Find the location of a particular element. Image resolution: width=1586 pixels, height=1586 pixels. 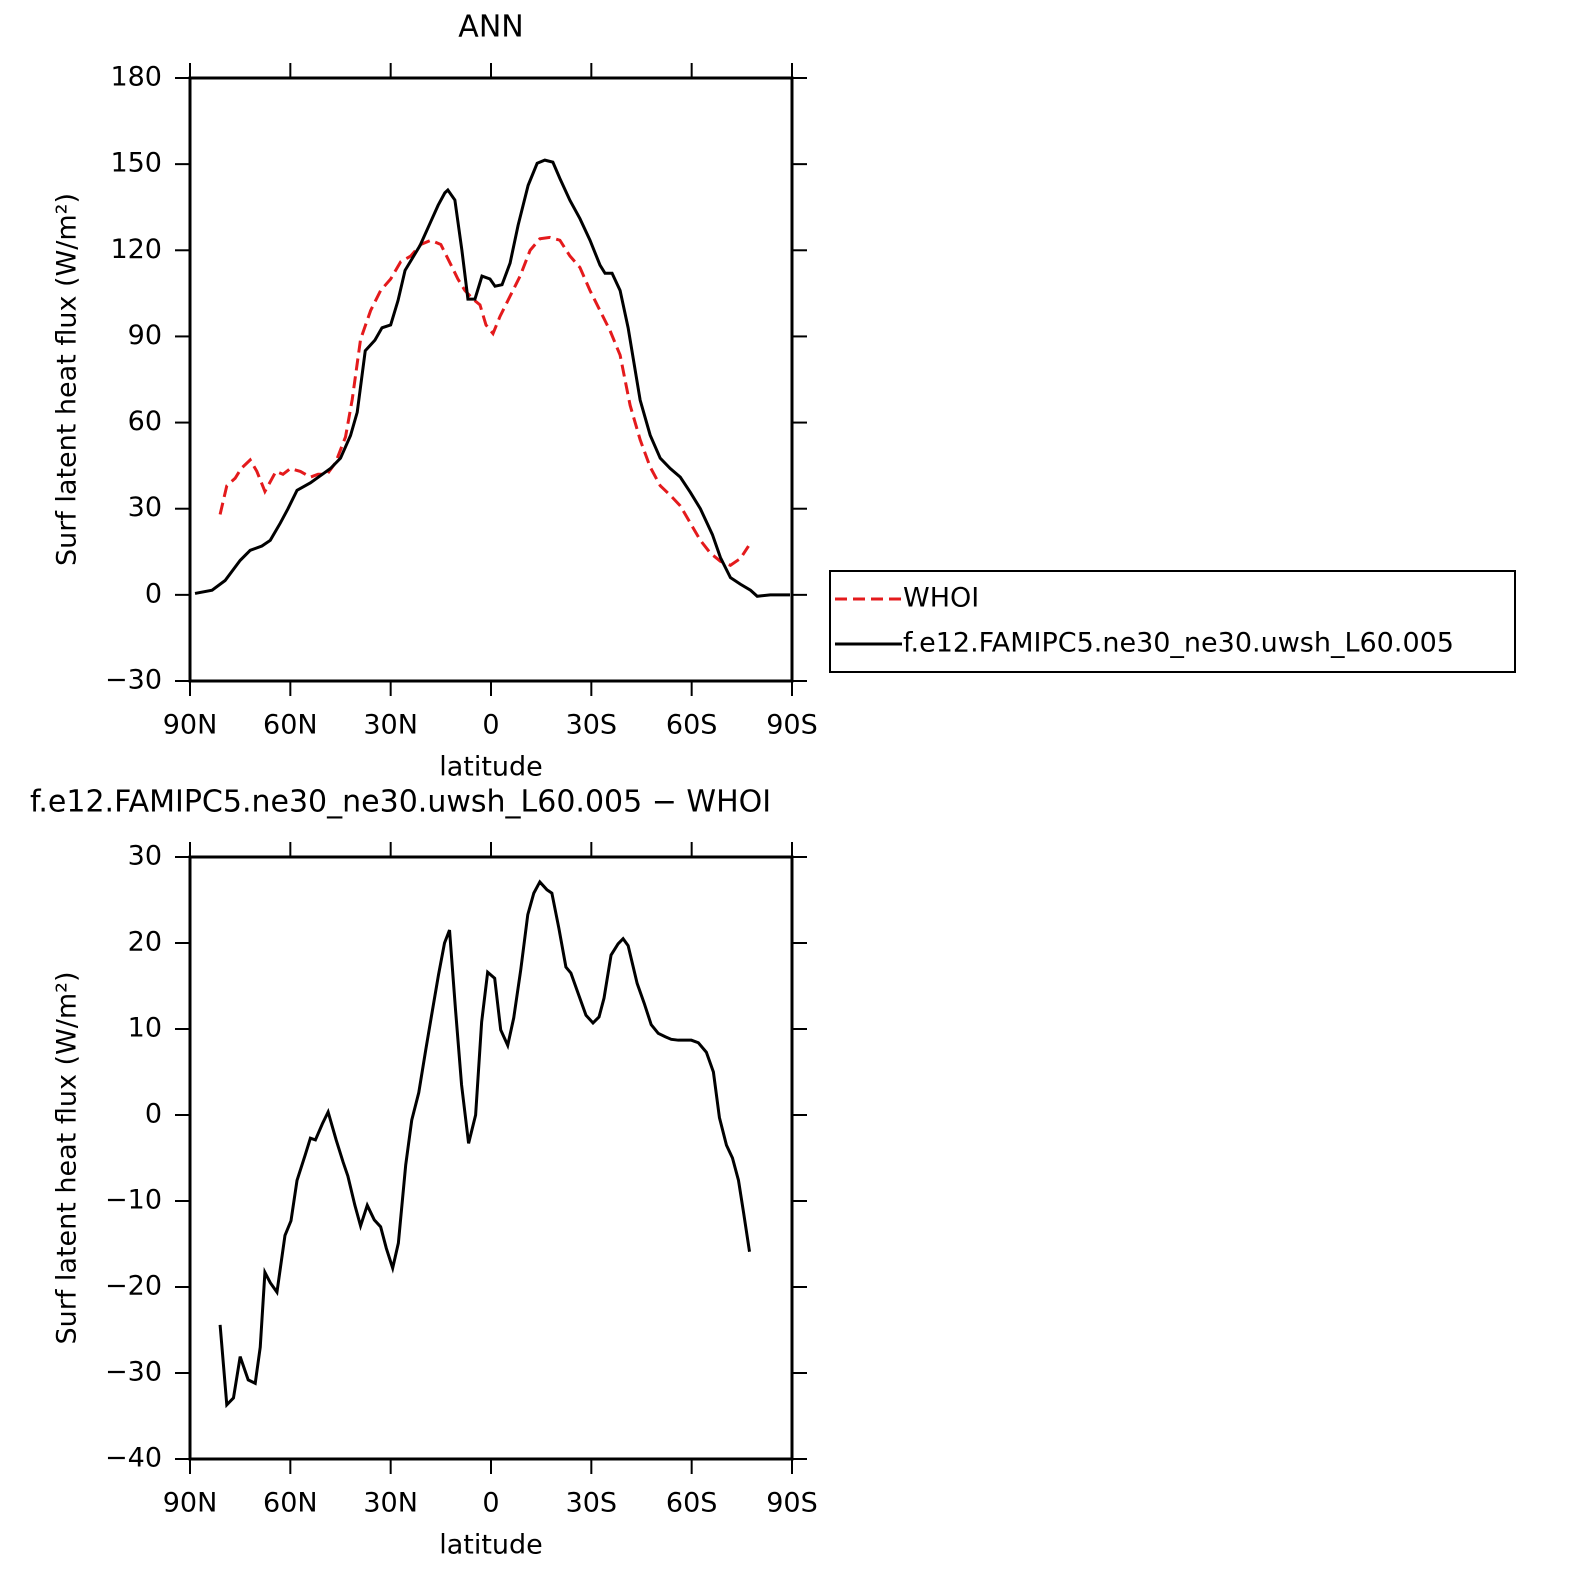

y-tick-label: −40 is located at coordinates (133, 1458).